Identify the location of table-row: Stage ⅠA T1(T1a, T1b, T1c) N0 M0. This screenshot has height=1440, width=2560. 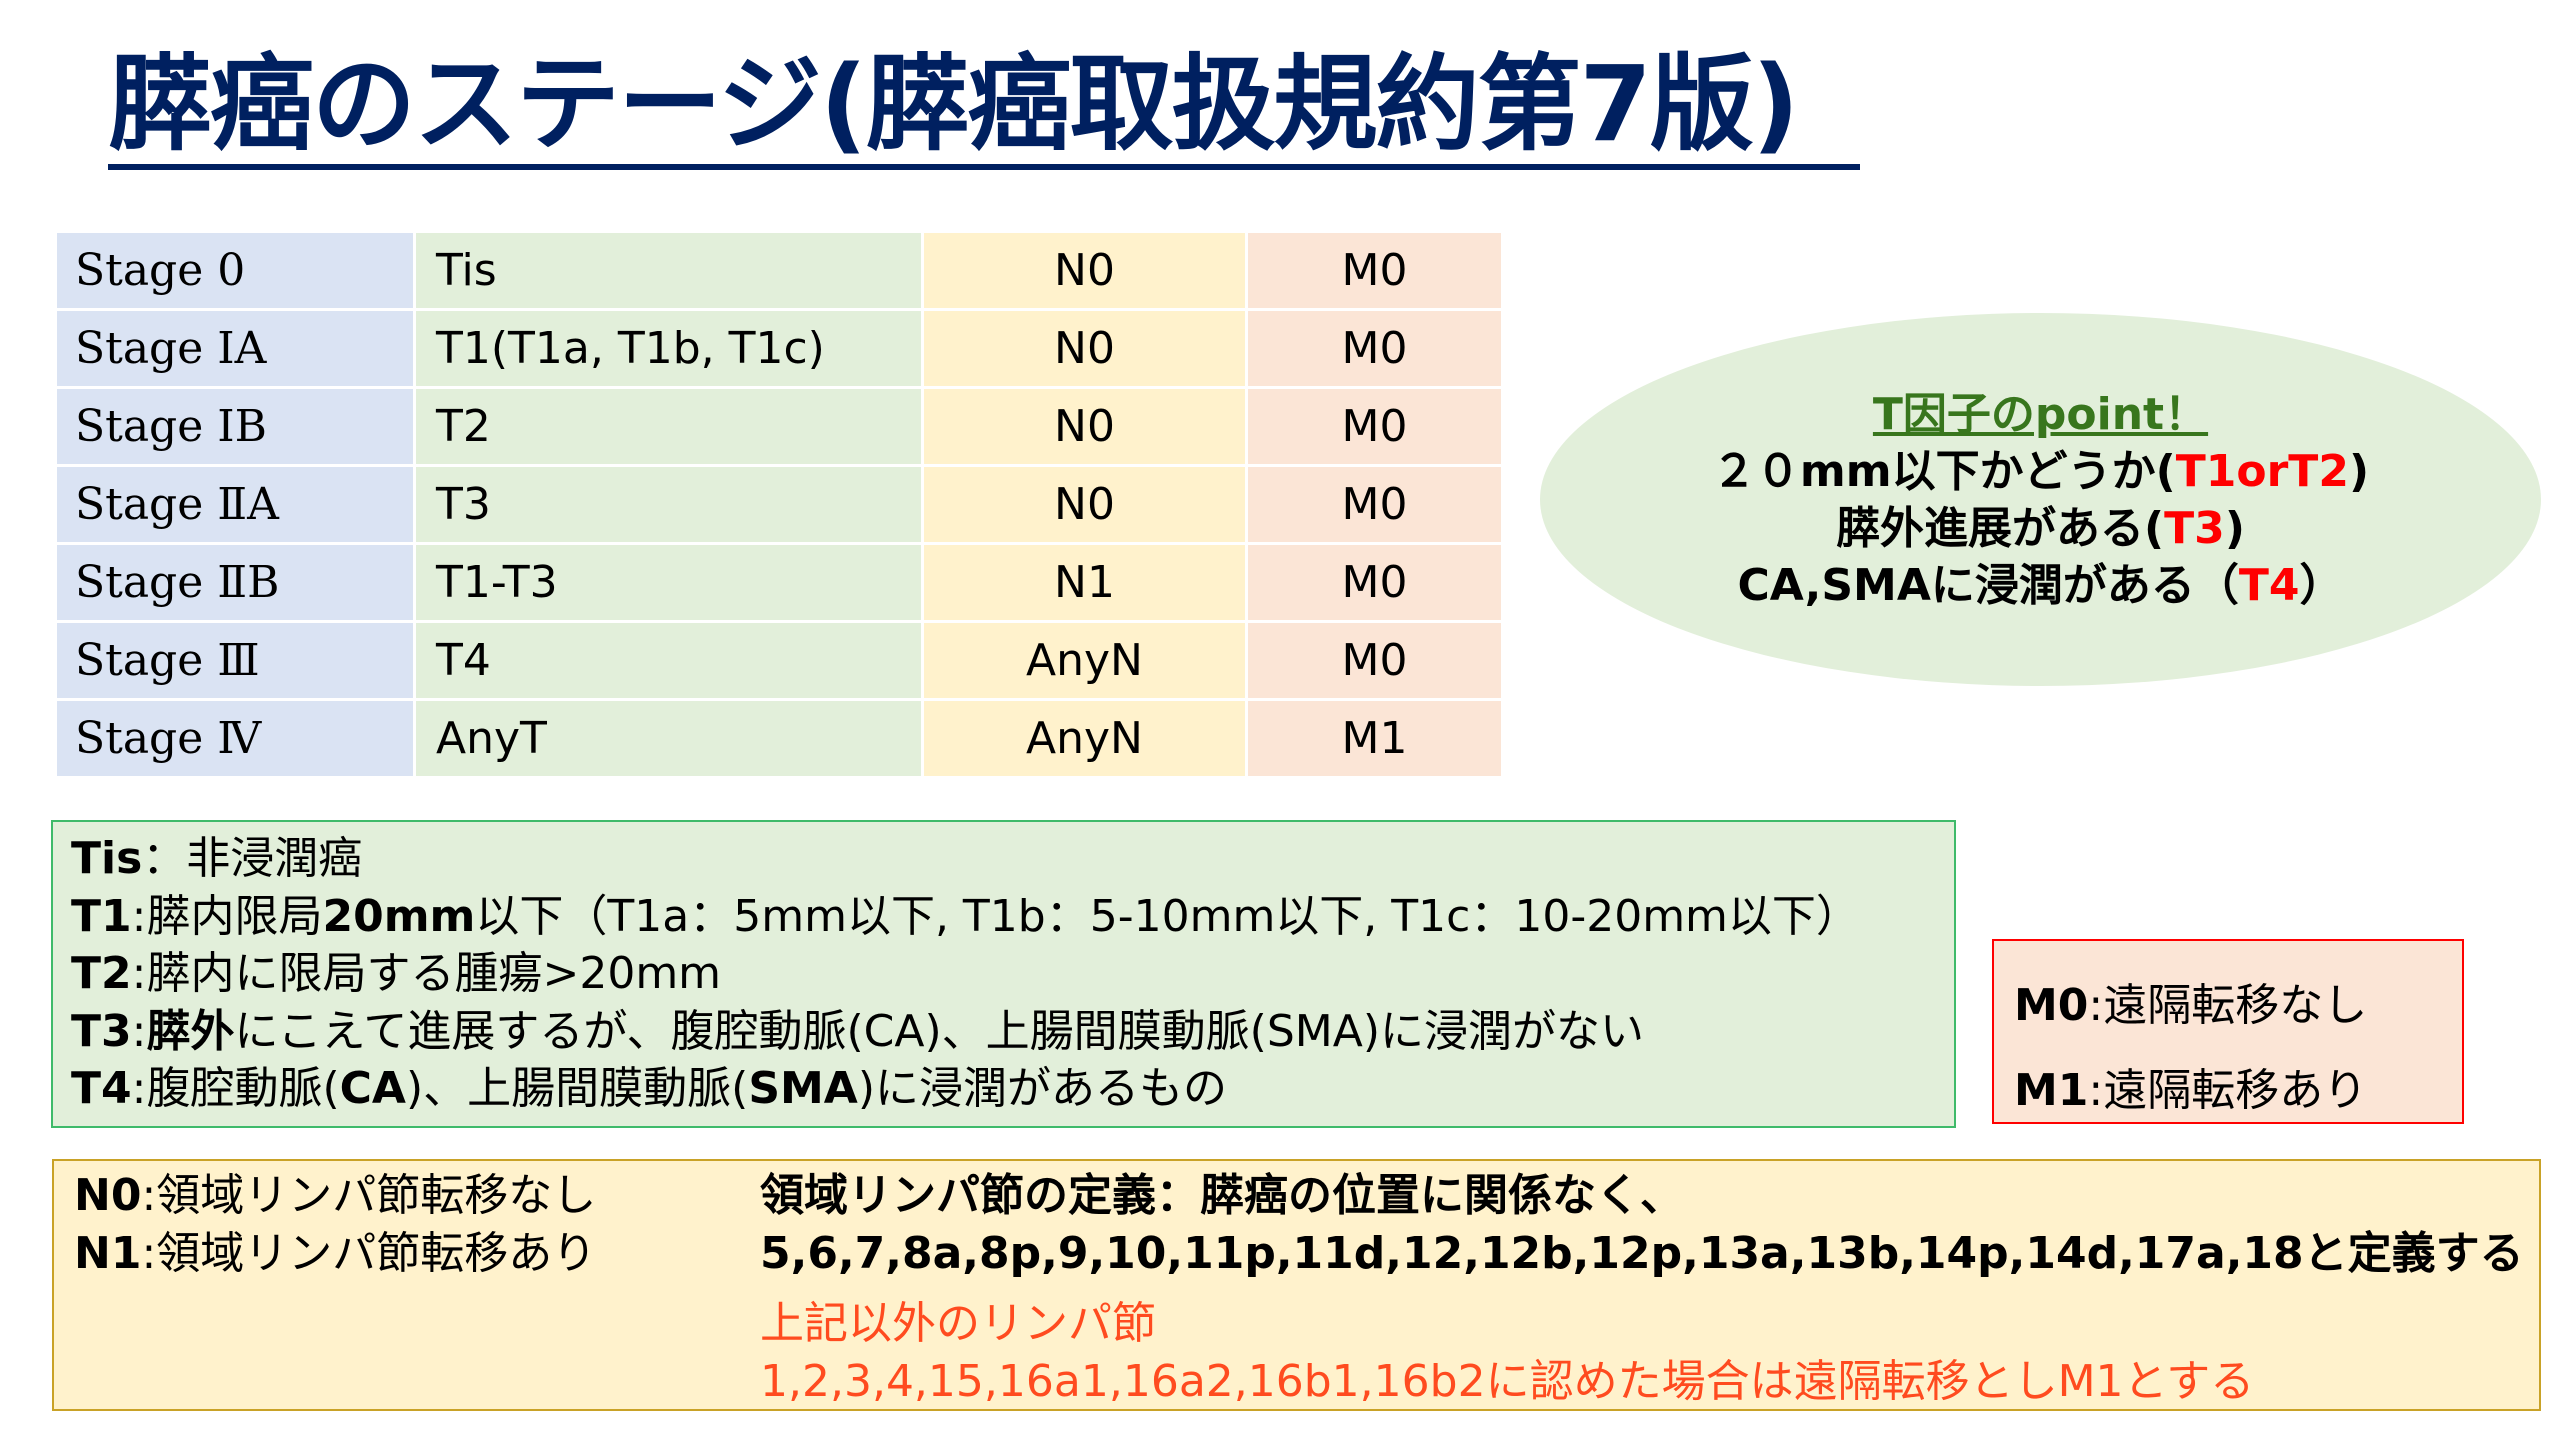
(780, 350).